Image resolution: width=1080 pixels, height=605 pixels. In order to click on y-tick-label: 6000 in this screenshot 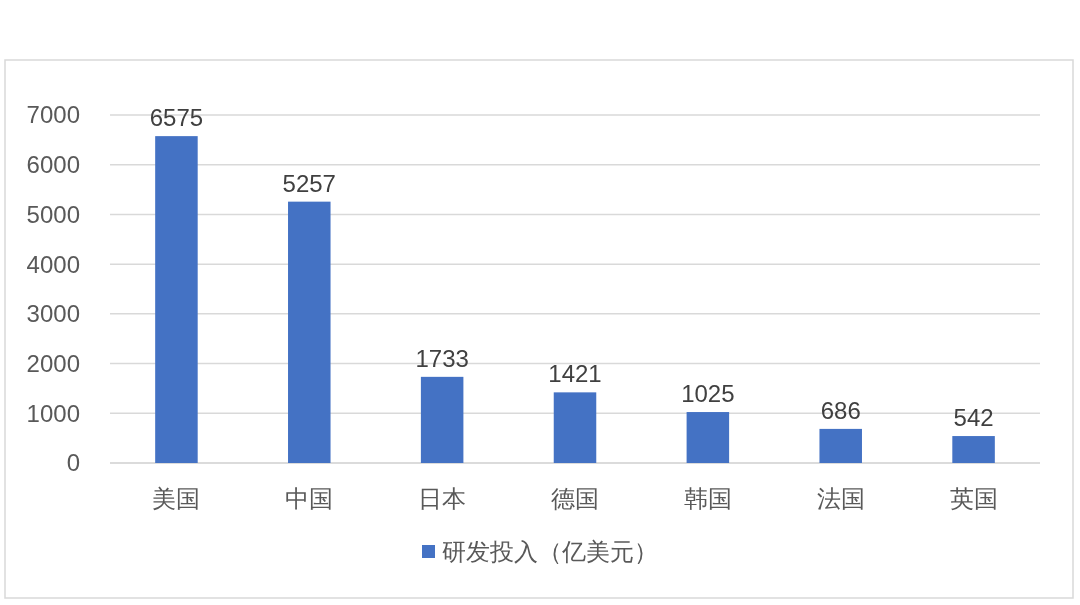, I will do `click(53, 165)`.